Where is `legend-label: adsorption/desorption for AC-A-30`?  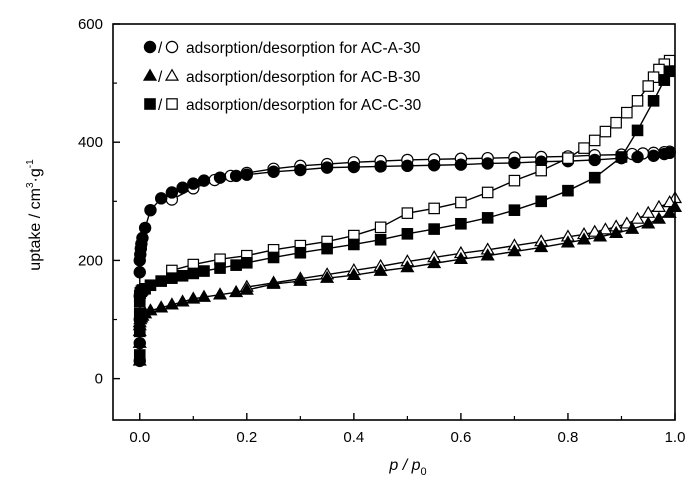
legend-label: adsorption/desorption for AC-A-30 is located at coordinates (303, 48).